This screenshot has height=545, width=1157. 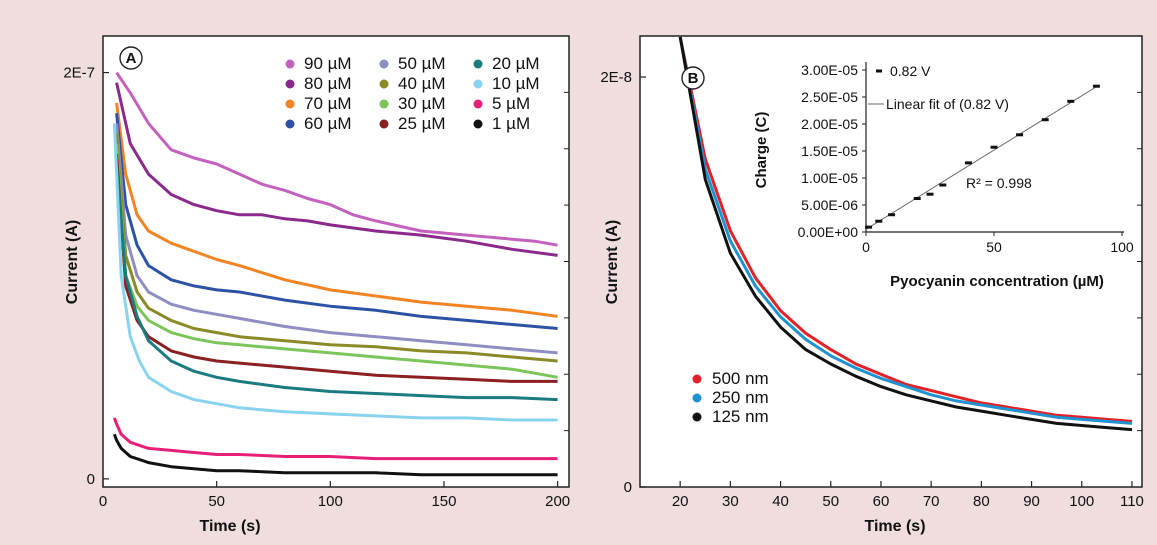 What do you see at coordinates (511, 123) in the screenshot?
I see `panel-a-legend-label-1-um: 1 µM` at bounding box center [511, 123].